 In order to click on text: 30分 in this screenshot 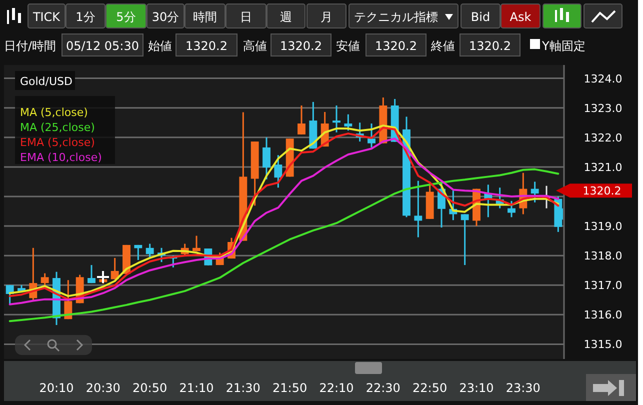, I will do `click(166, 17)`.